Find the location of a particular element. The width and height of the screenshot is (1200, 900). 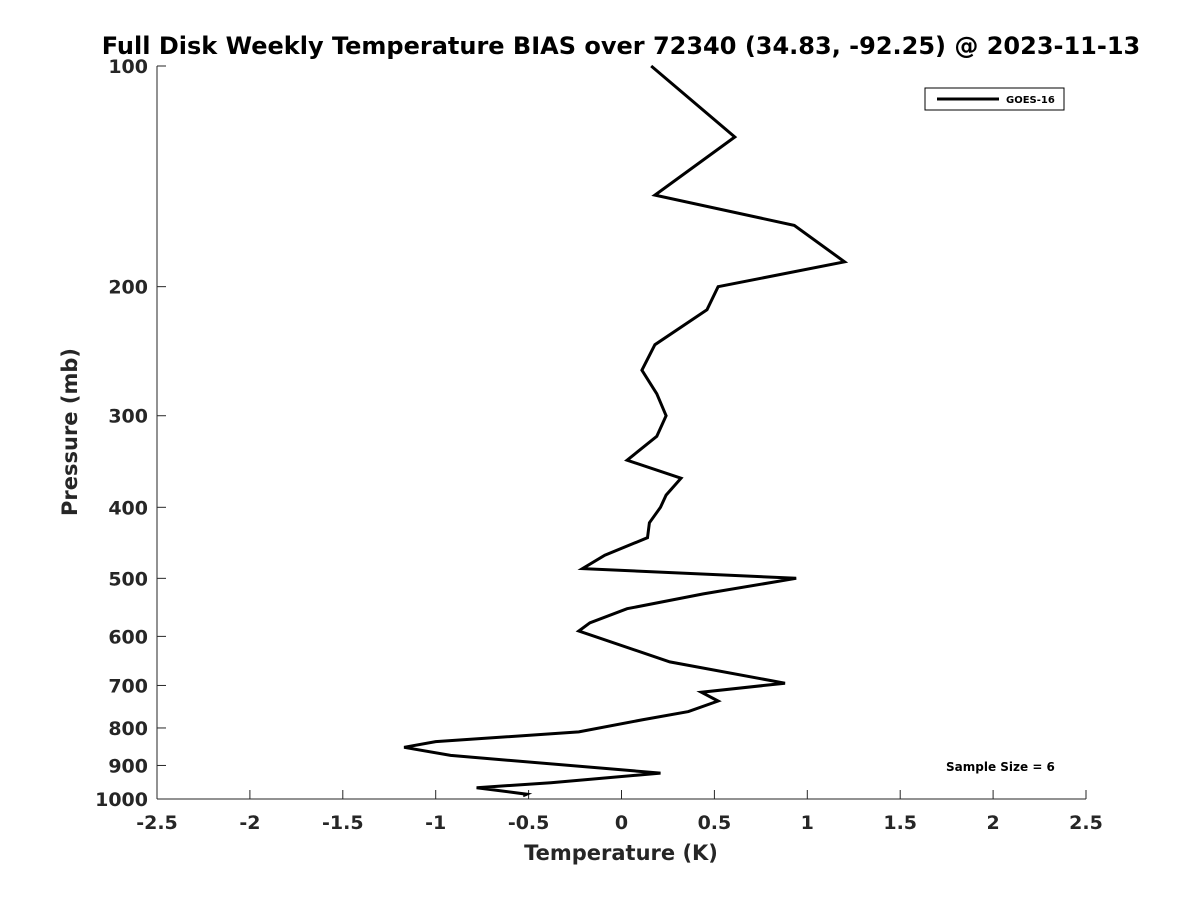

y-tick-label: 700 is located at coordinates (128, 686).